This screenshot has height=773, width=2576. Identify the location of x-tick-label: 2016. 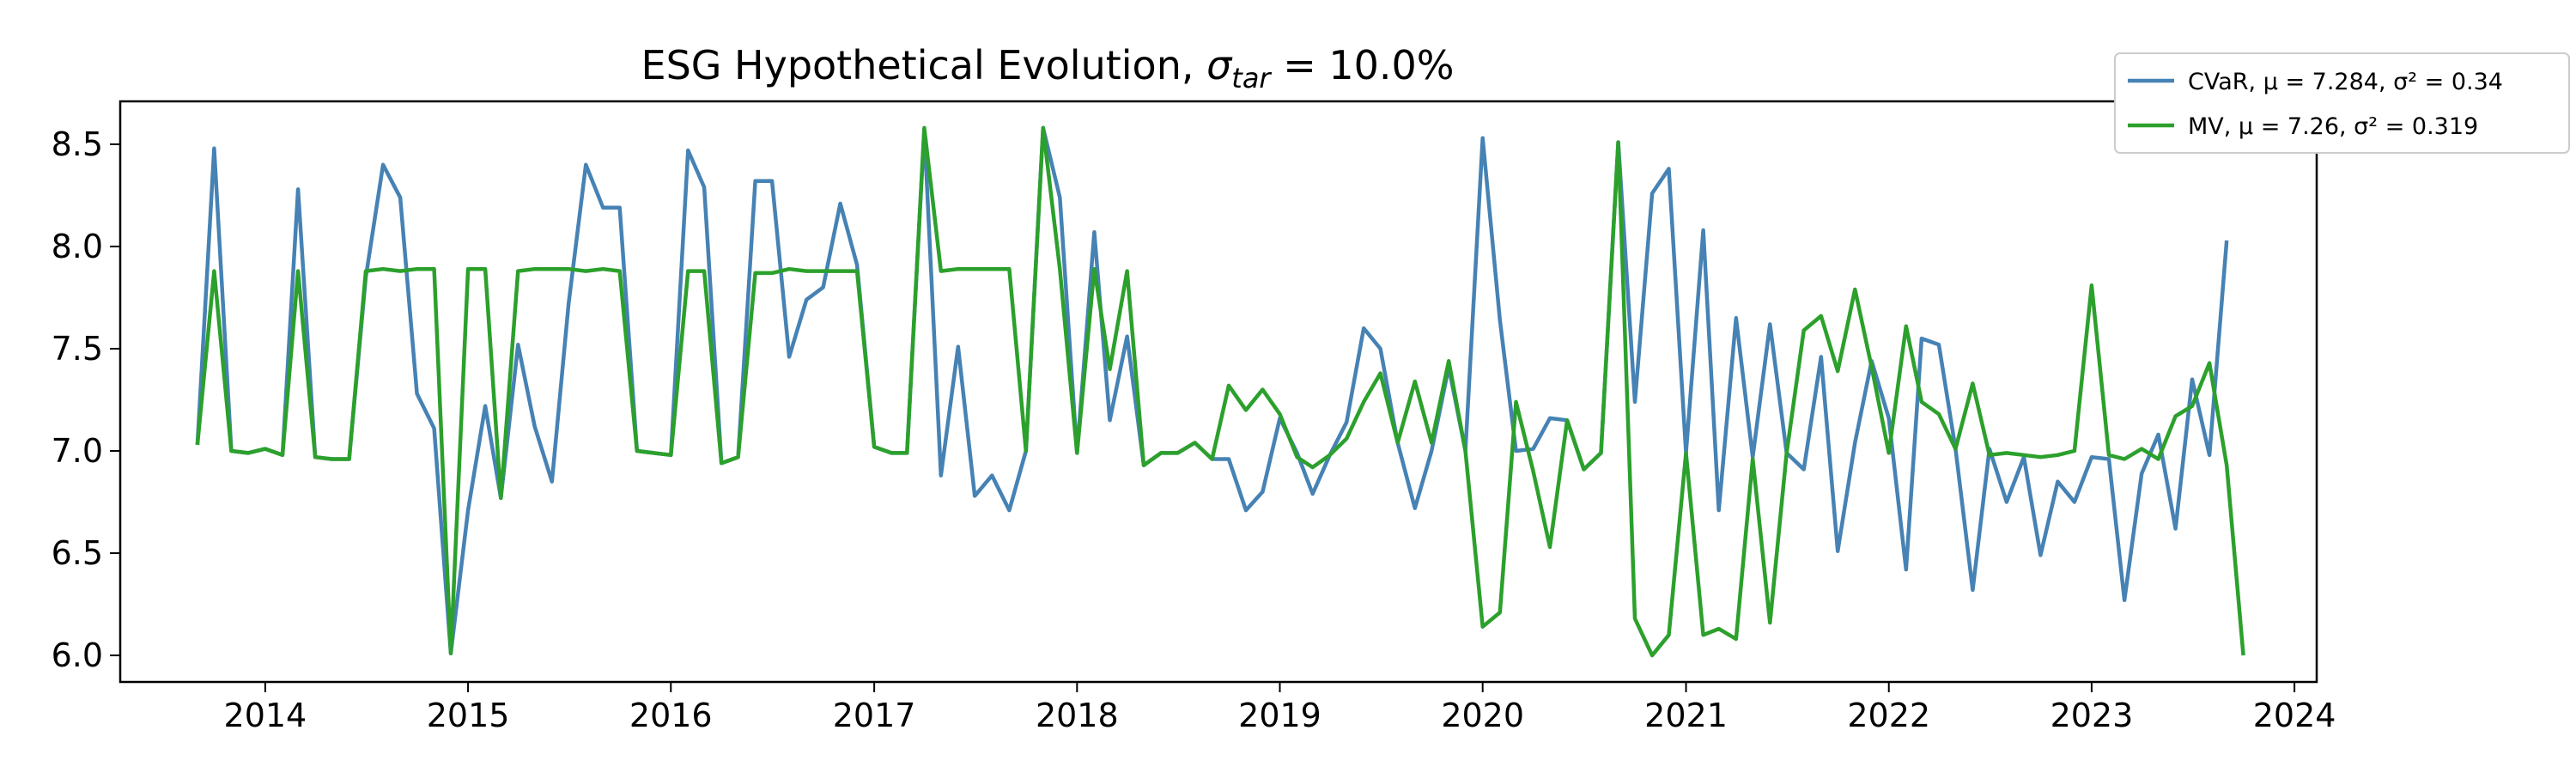
(671, 715).